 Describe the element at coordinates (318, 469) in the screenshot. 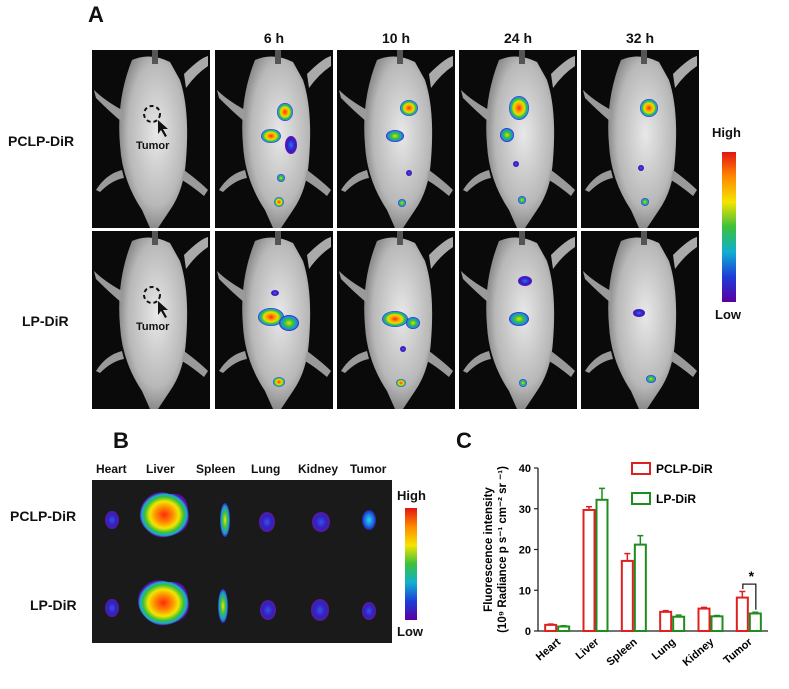

I see `organ-label-kidney: Kidney` at that location.